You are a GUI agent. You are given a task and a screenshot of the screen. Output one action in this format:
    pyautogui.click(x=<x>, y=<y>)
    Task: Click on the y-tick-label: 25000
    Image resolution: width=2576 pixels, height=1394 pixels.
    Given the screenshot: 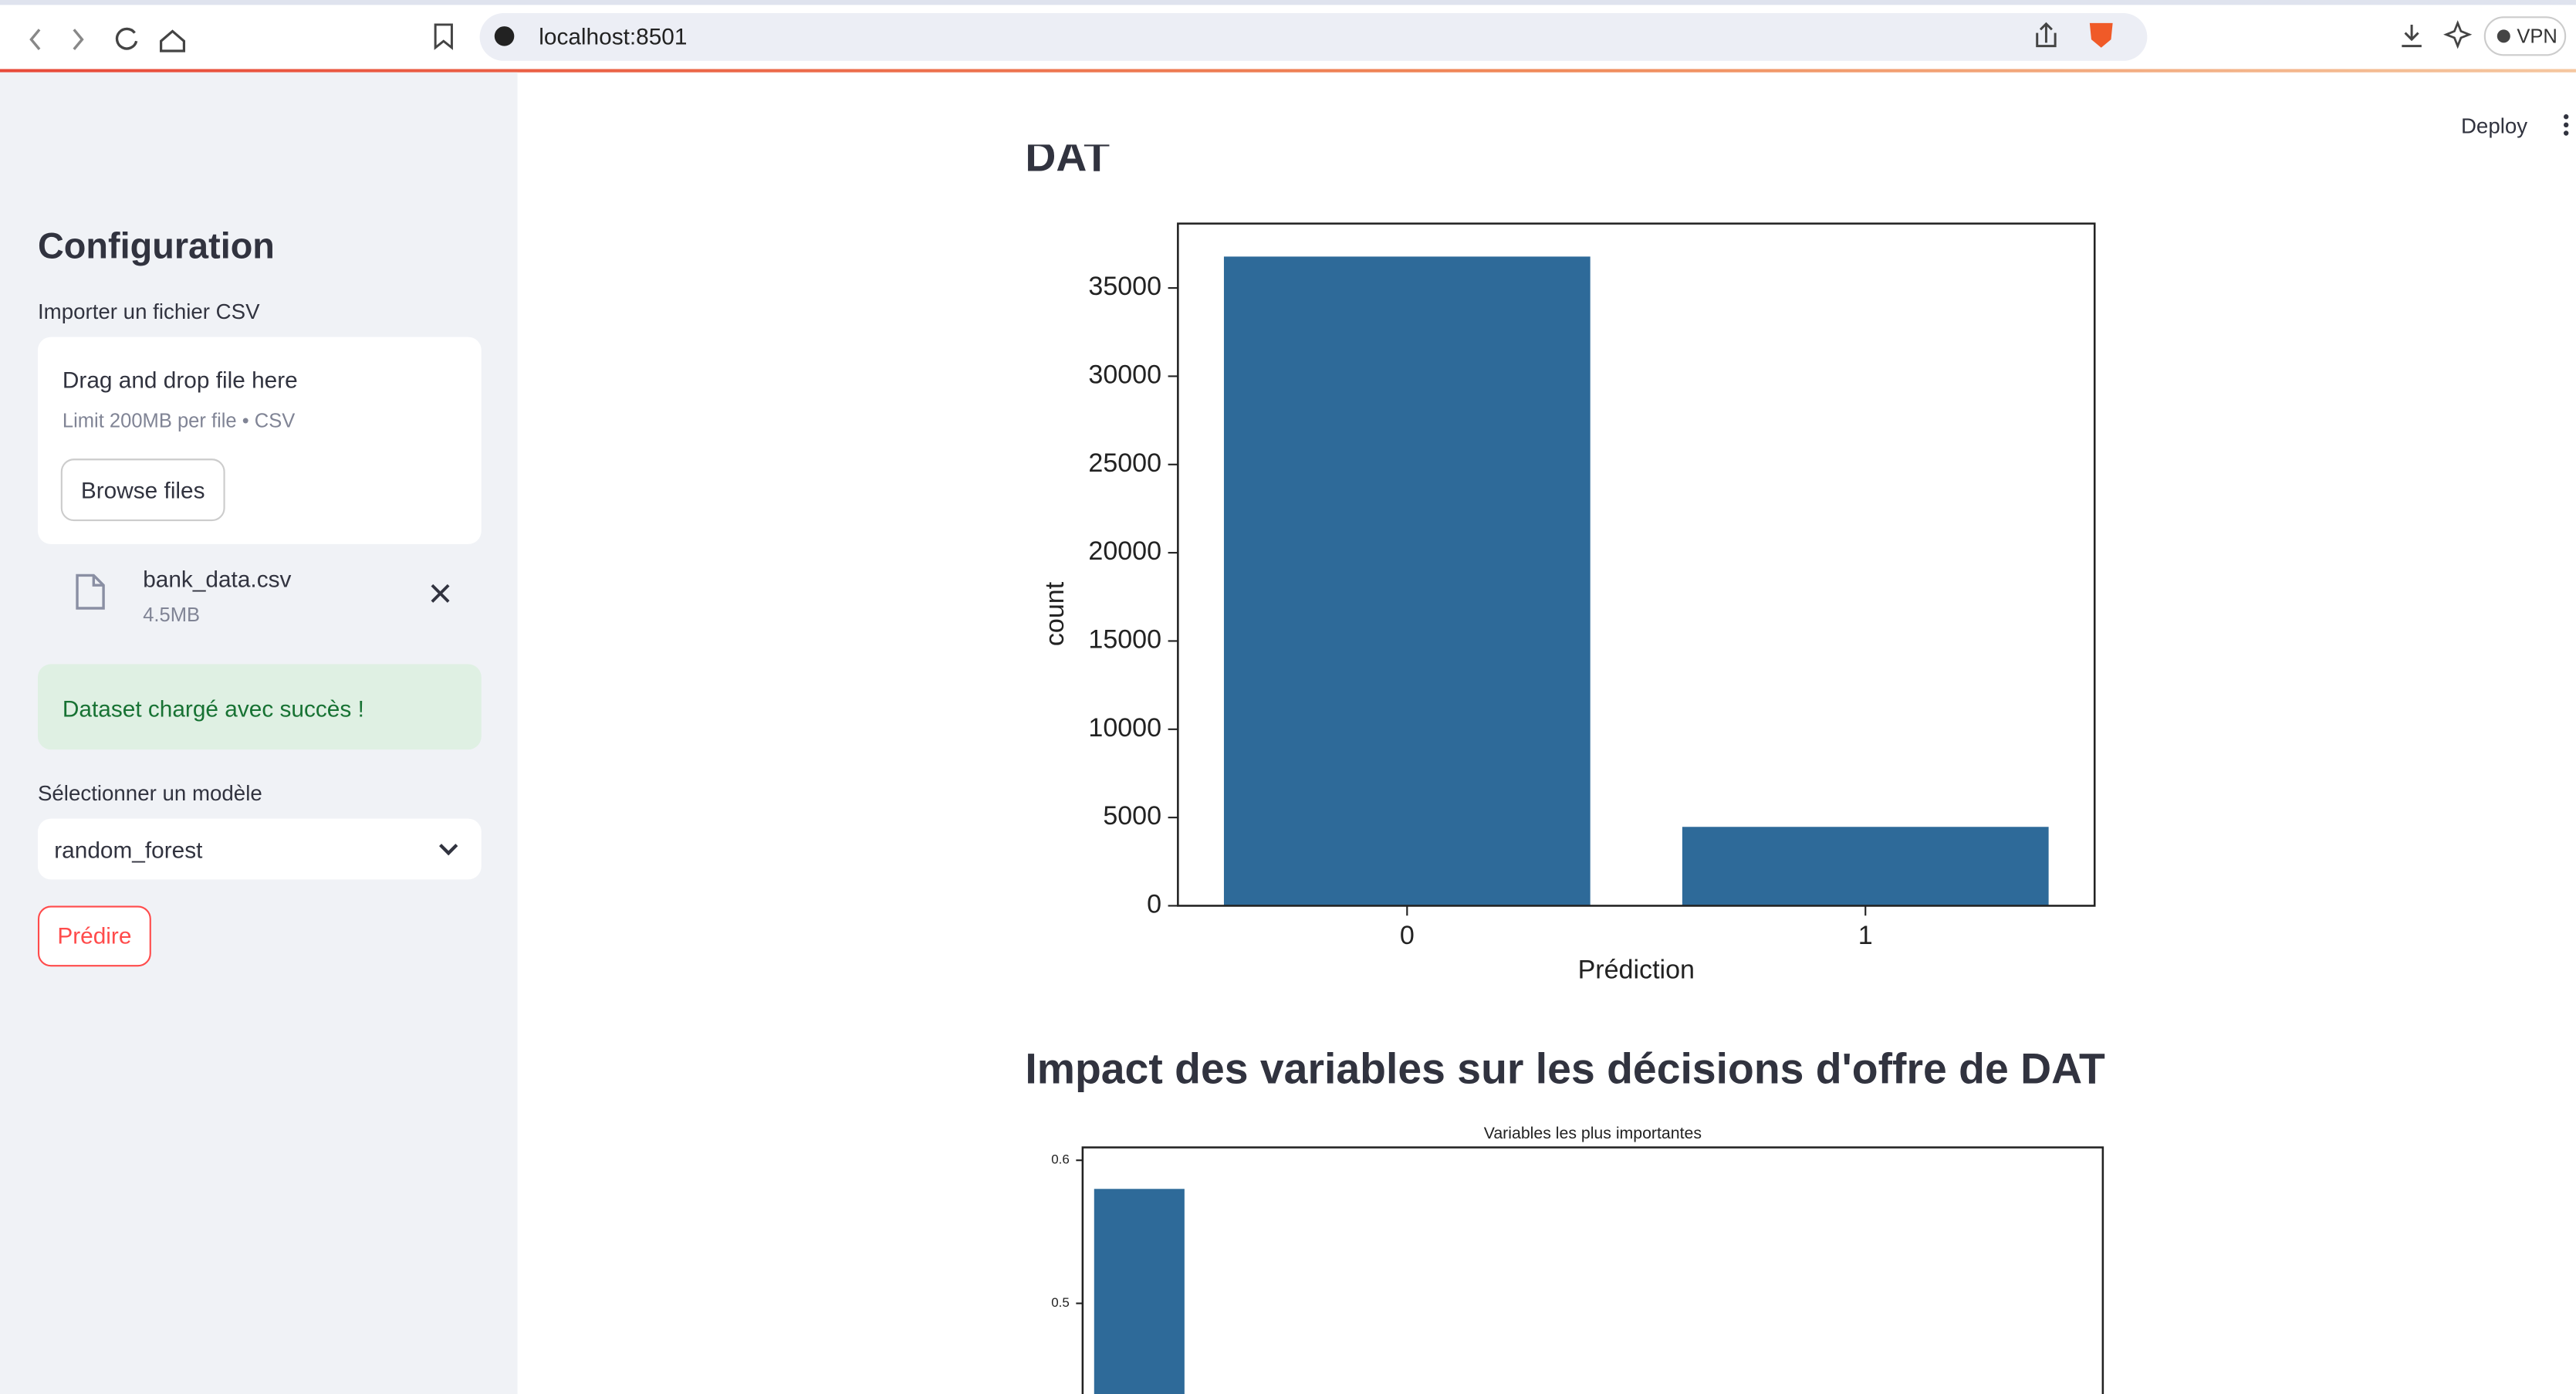 What is the action you would take?
    pyautogui.click(x=1124, y=463)
    